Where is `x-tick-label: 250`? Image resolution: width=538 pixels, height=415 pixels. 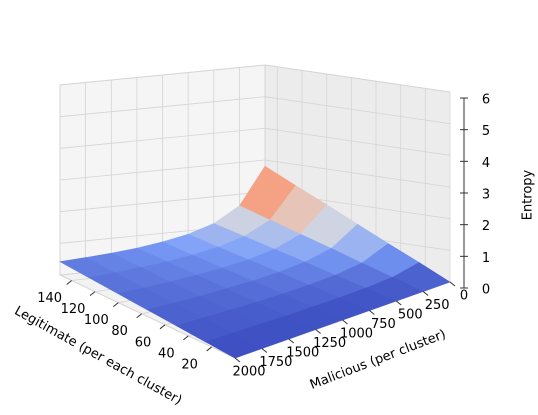 x-tick-label: 250 is located at coordinates (437, 305).